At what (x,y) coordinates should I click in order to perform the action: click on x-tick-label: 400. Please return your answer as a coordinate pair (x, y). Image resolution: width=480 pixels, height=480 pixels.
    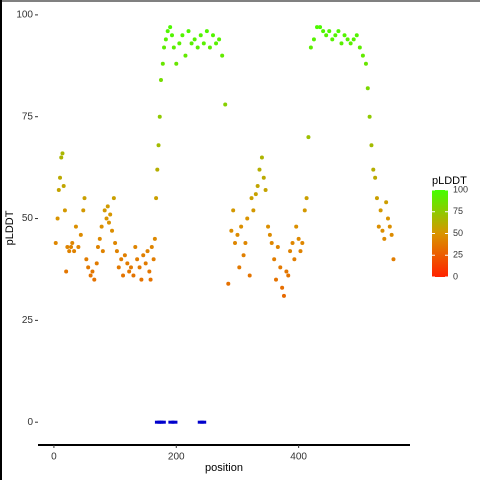
    Looking at the image, I should click on (298, 457).